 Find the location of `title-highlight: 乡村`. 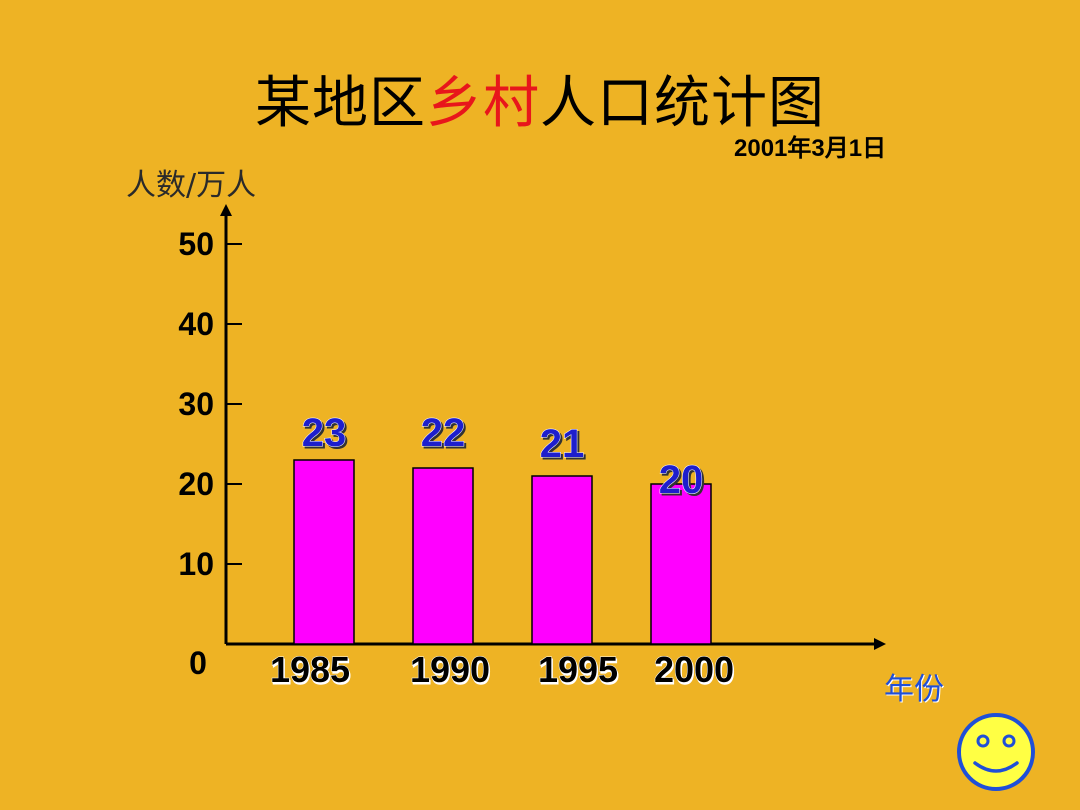

title-highlight: 乡村 is located at coordinates (483, 103).